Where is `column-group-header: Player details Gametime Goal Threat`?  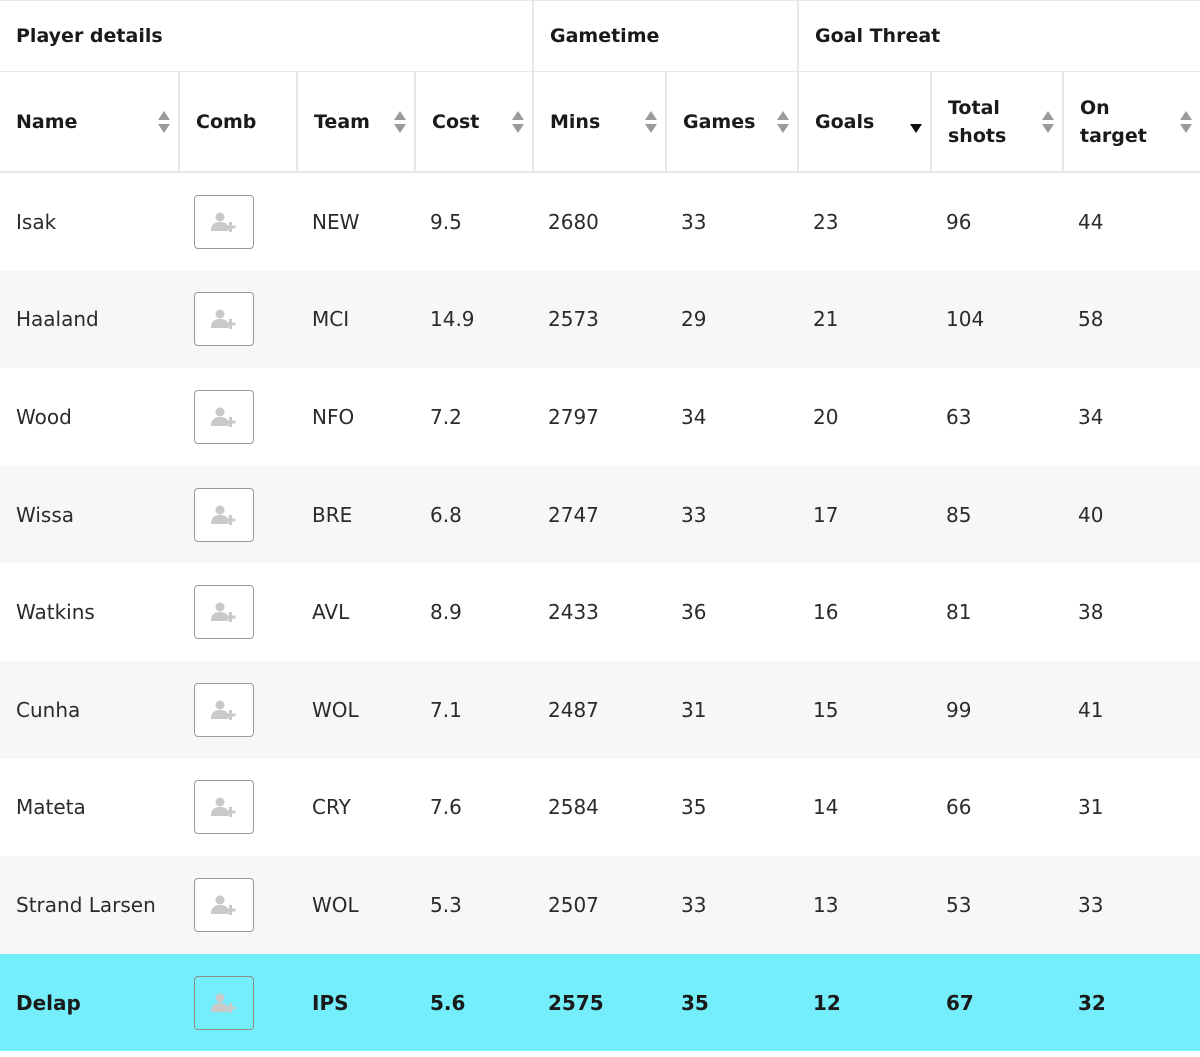
column-group-header: Player details Gametime Goal Threat is located at coordinates (600, 36).